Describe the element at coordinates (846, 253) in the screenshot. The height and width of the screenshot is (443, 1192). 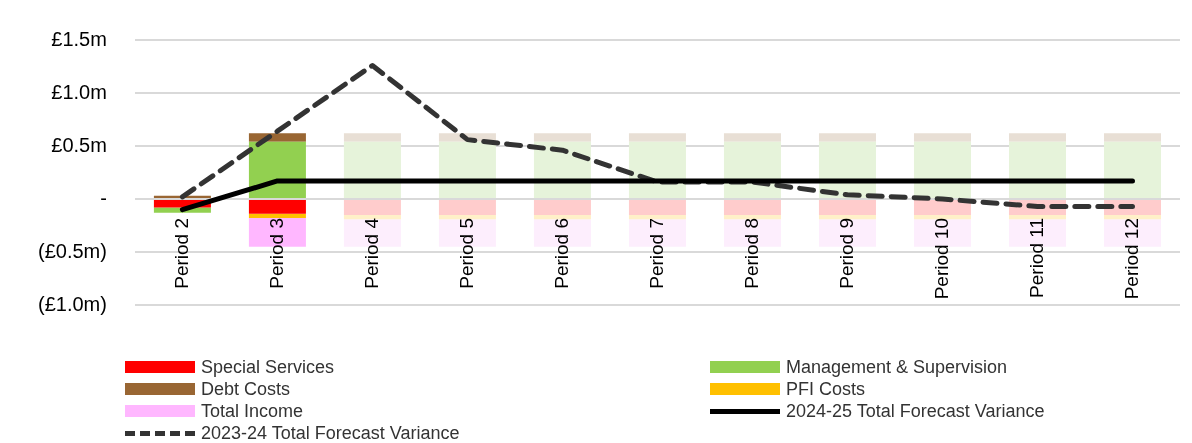
I see `x-tick-label: Period 9` at that location.